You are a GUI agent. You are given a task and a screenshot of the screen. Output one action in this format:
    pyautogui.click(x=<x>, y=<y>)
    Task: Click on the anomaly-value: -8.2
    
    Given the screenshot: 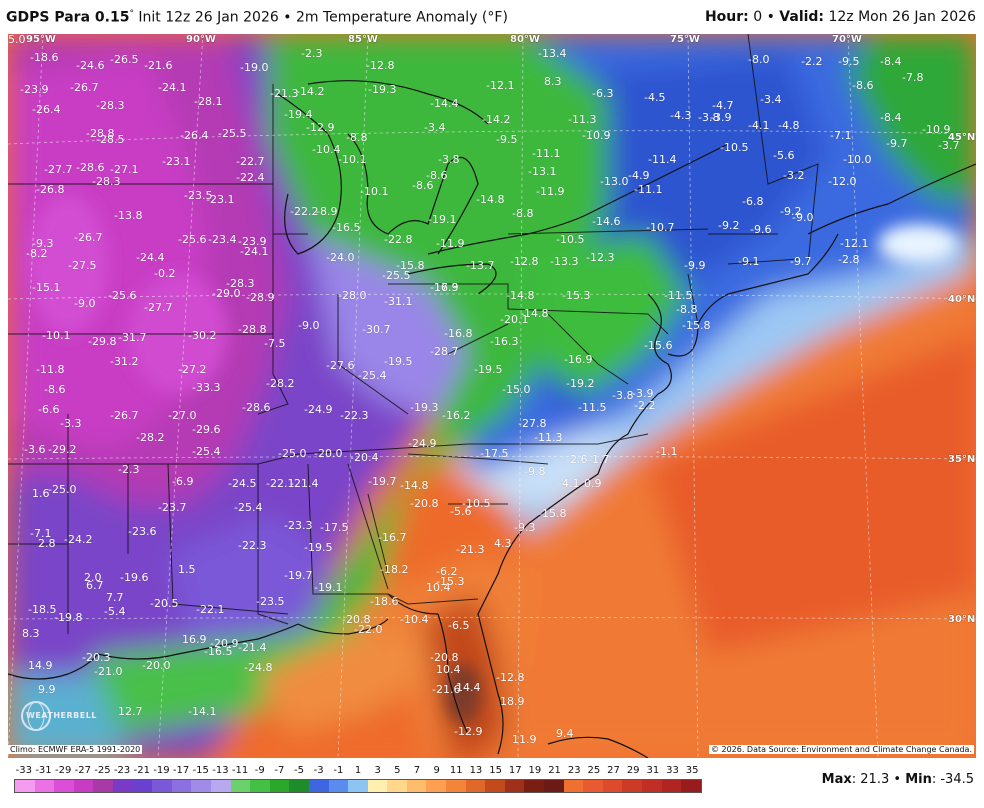 What is the action you would take?
    pyautogui.click(x=37, y=253)
    